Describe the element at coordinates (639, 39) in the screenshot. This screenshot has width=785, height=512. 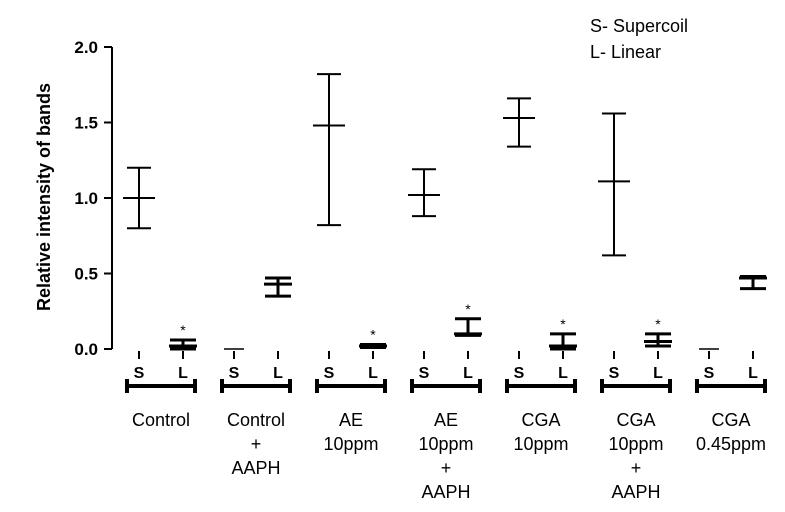
I see `legend: S- Supercoil L- Linear` at that location.